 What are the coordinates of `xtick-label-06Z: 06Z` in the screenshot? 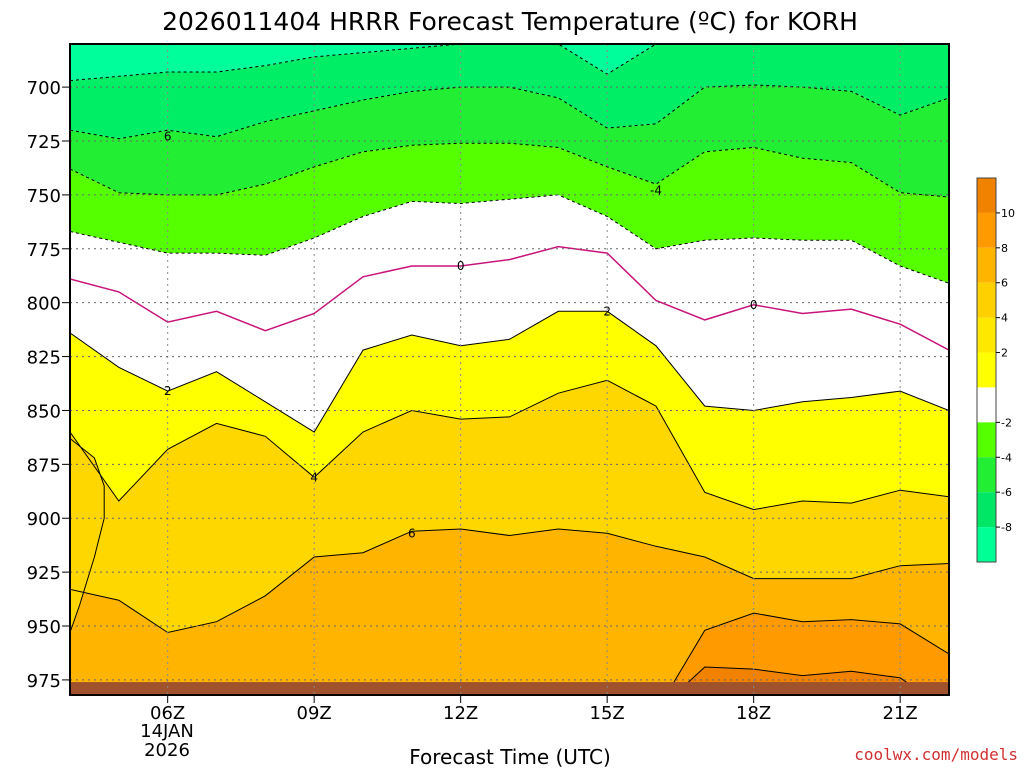 It's located at (167, 713).